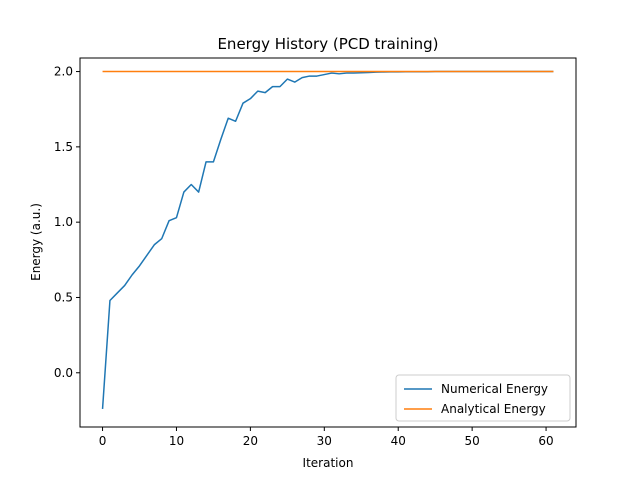 This screenshot has height=480, width=640. I want to click on x-tick-label: 0, so click(103, 441).